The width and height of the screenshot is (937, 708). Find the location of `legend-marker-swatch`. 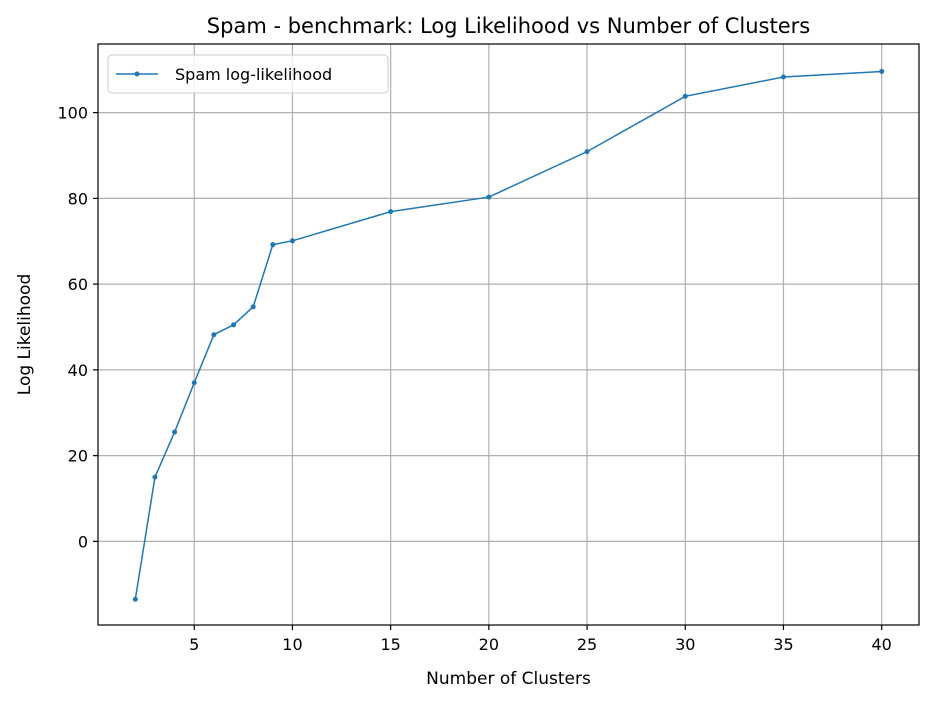

legend-marker-swatch is located at coordinates (137, 74).